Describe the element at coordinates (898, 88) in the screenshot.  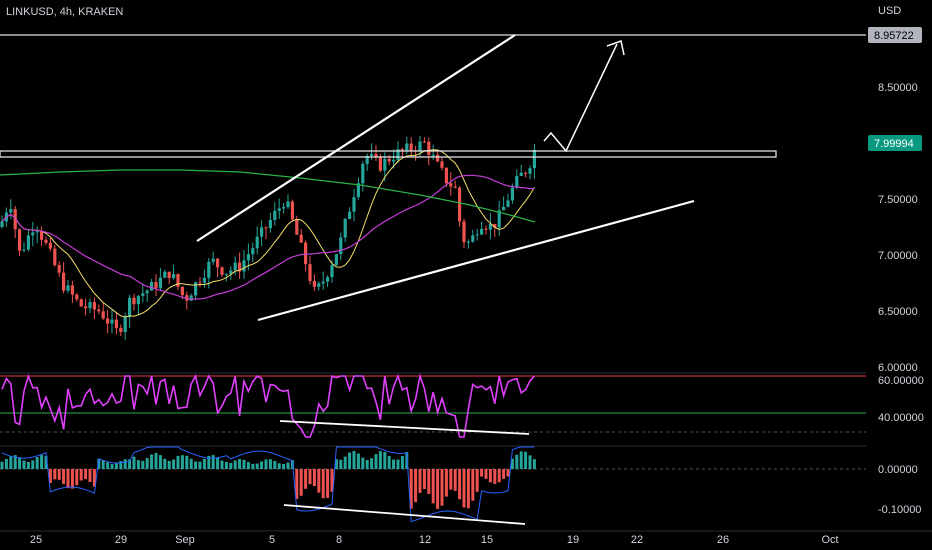
I see `price-tick-label: 8.50000` at that location.